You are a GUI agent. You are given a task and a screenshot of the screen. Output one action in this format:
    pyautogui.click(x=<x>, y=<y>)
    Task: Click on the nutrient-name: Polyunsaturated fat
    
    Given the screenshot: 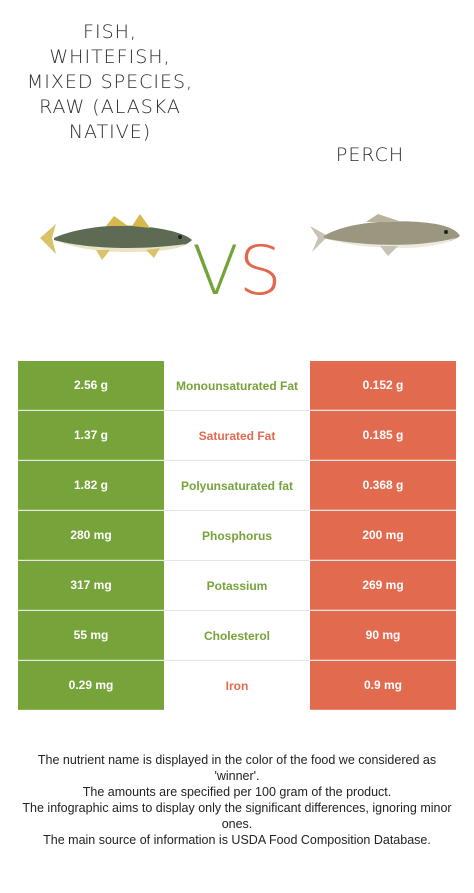 What is the action you would take?
    pyautogui.click(x=237, y=485)
    